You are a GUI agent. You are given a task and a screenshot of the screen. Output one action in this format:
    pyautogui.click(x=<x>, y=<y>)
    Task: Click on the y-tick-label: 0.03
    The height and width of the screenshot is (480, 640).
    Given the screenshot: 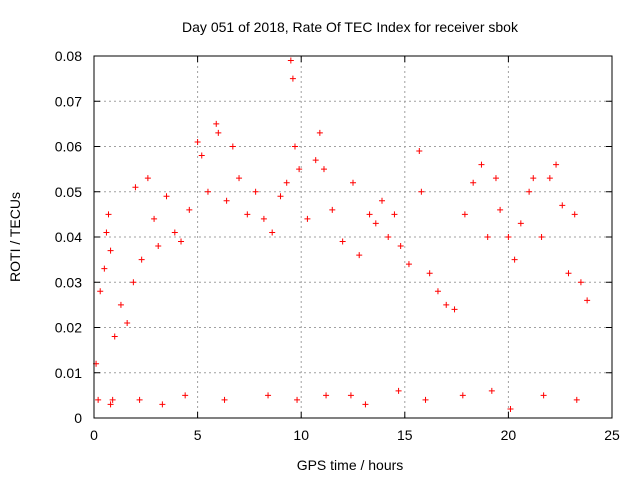 What is the action you would take?
    pyautogui.click(x=68, y=282)
    